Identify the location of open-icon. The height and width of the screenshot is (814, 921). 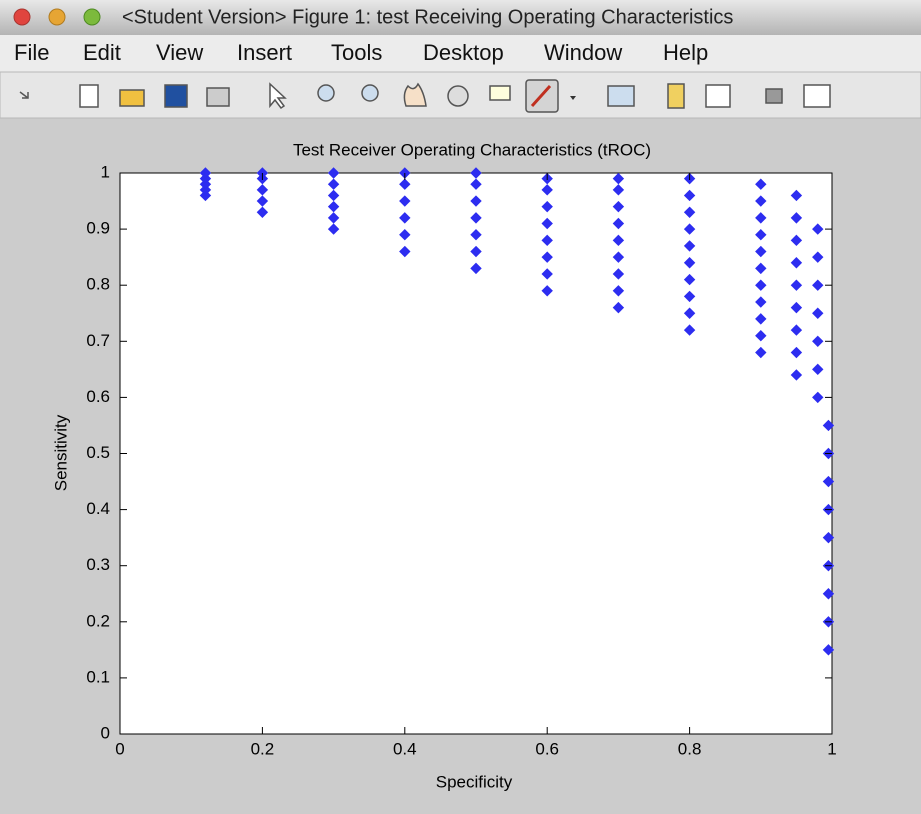
(132, 98).